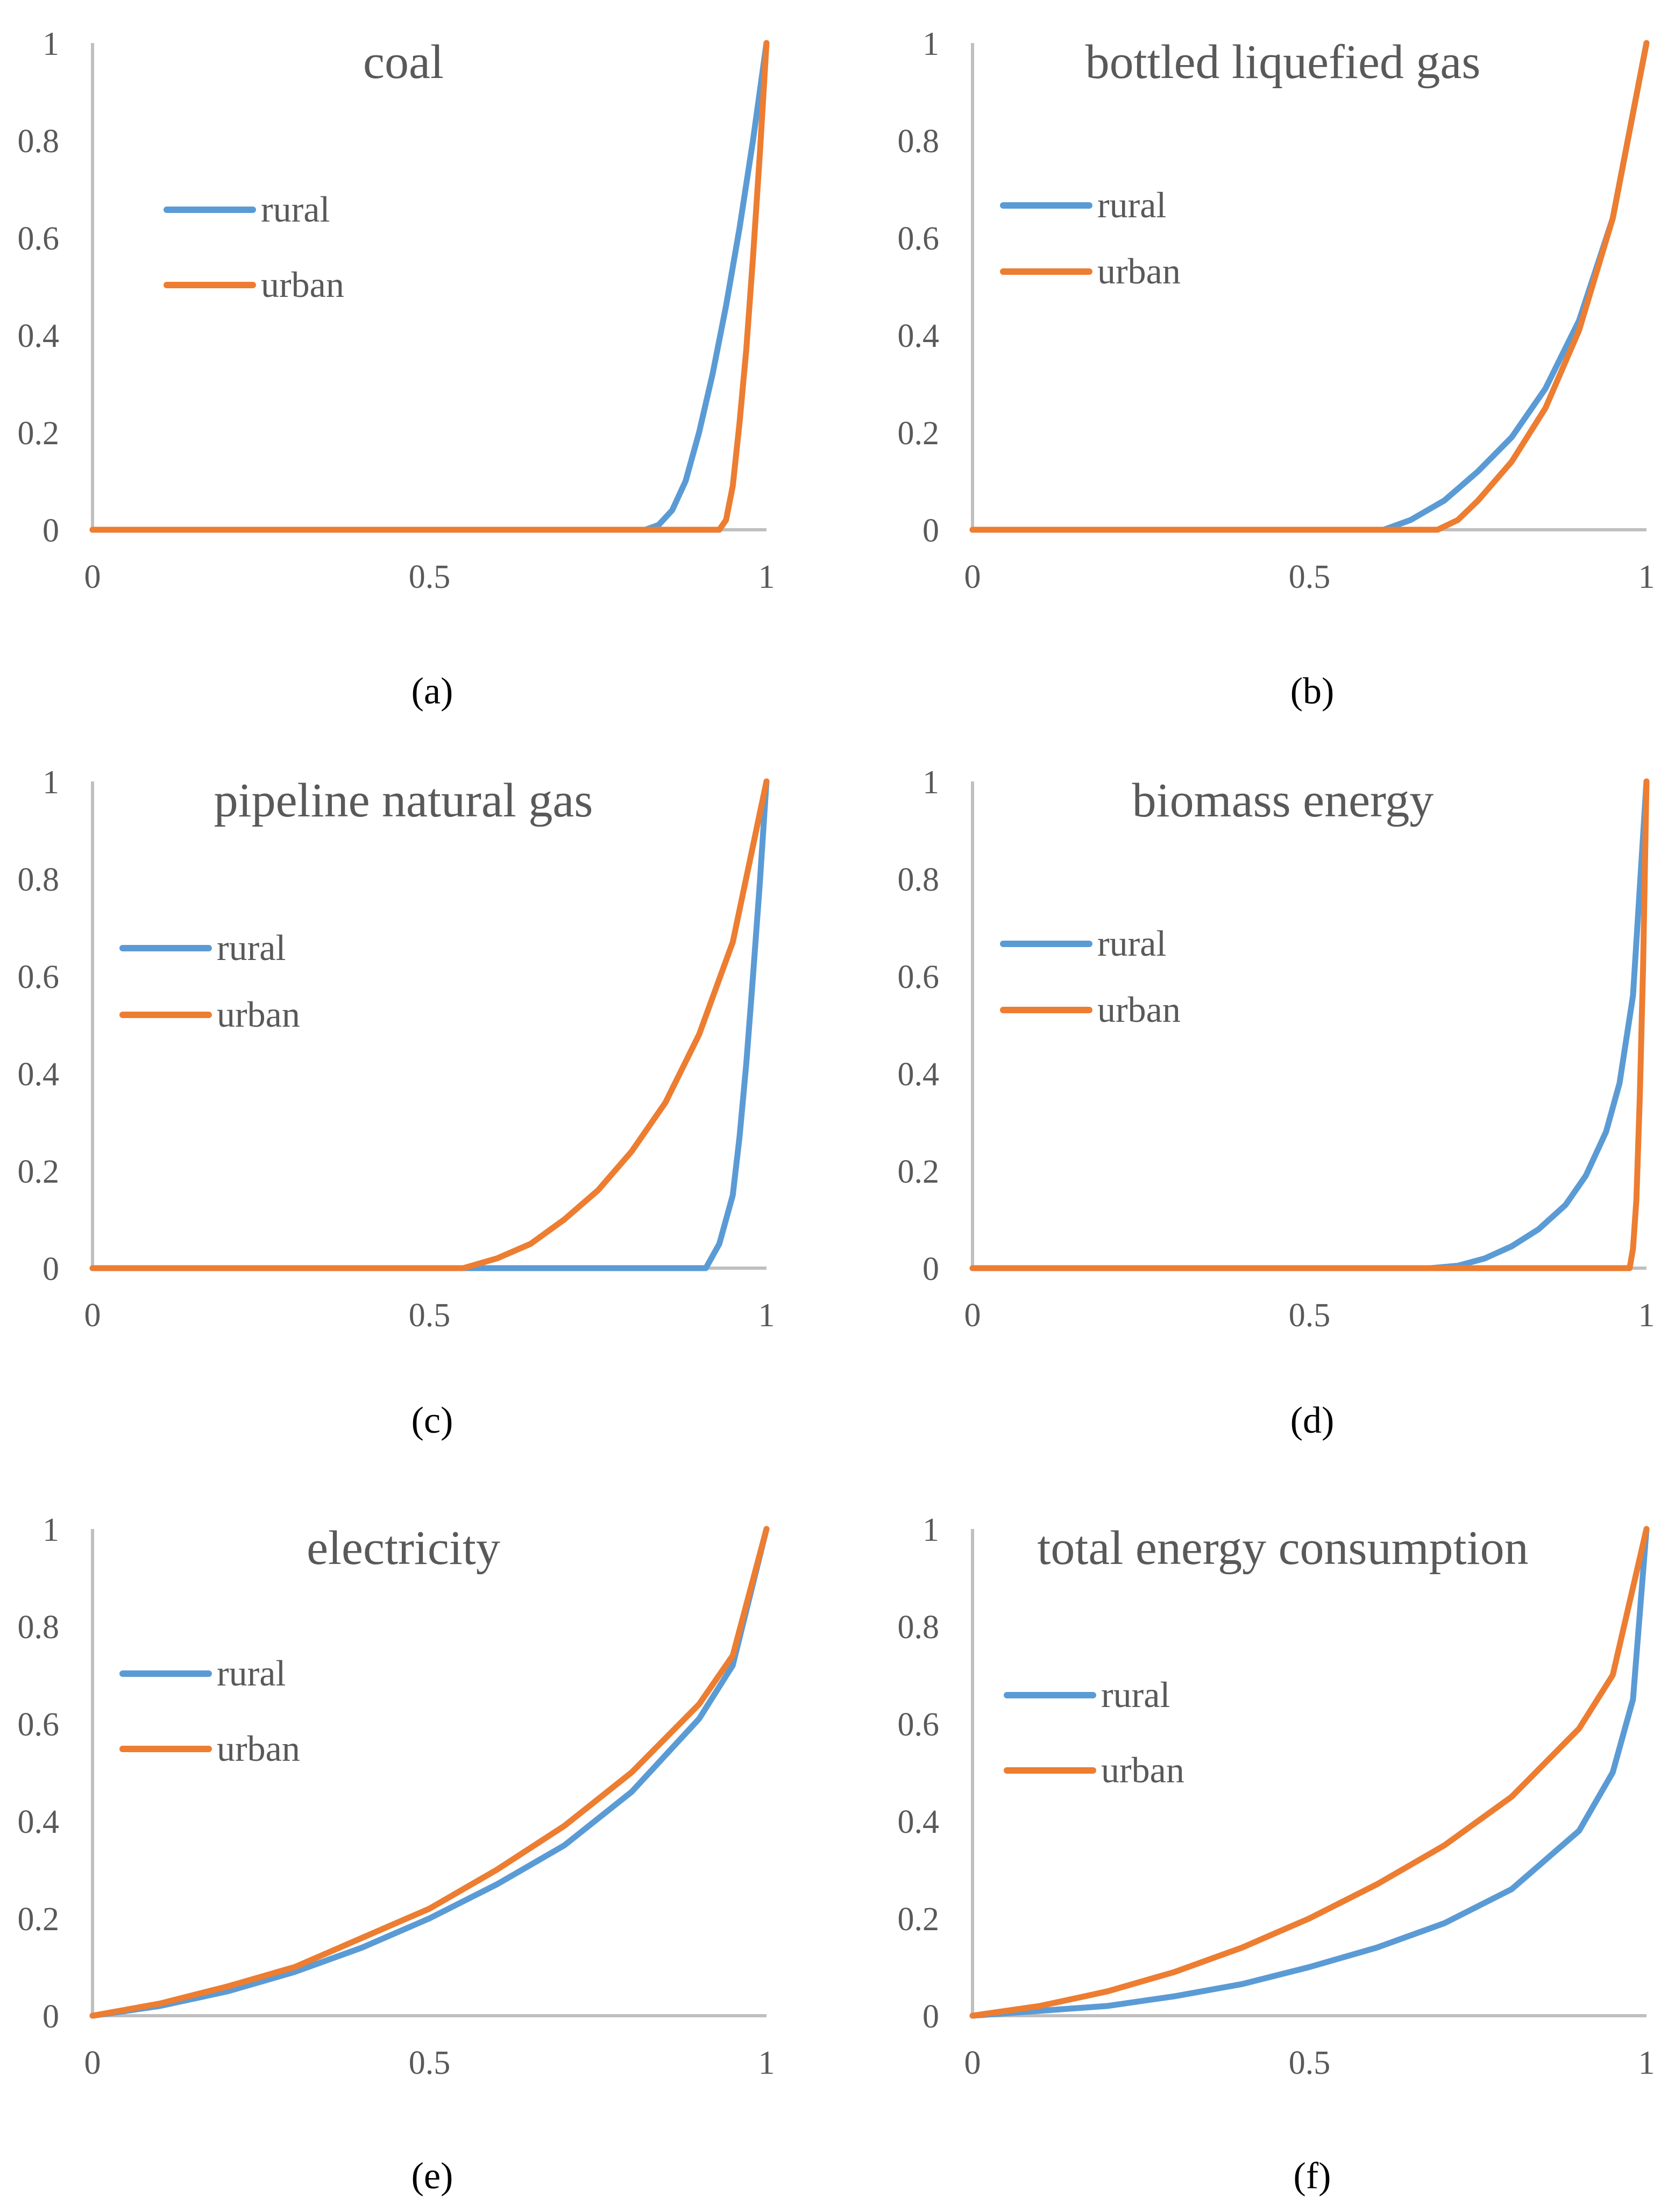 The image size is (1675, 2212). I want to click on chart-title: coal, so click(404, 62).